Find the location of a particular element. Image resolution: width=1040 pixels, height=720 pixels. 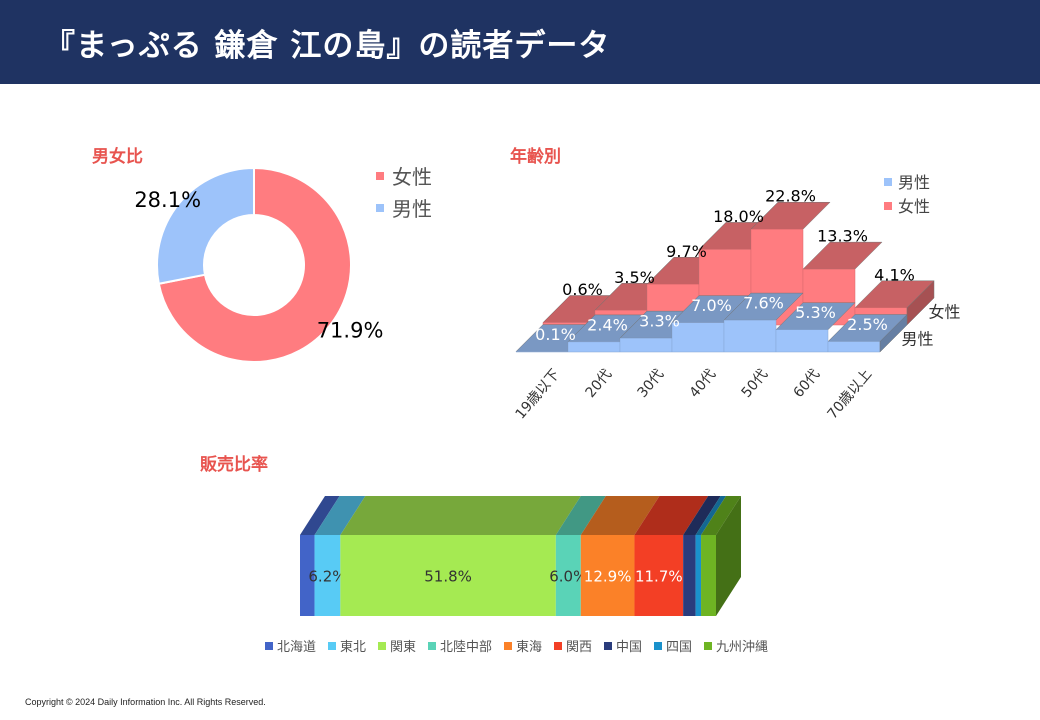

sales-data-label-関西: 11.7% is located at coordinates (659, 577).